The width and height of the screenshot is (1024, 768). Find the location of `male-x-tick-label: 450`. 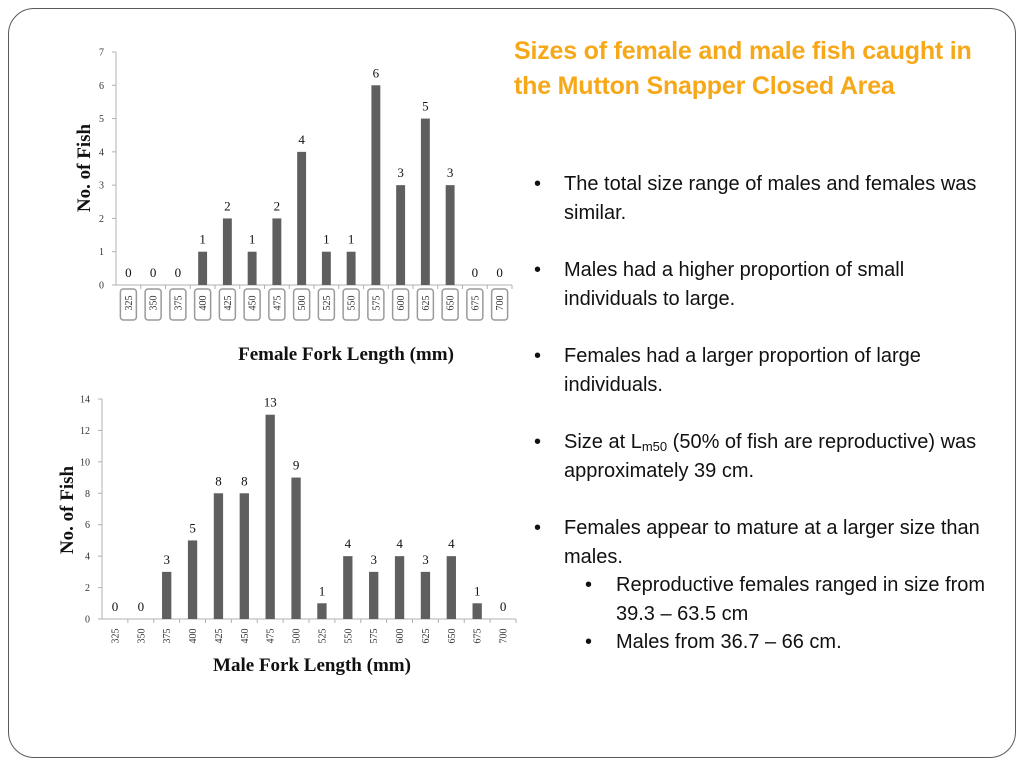

male-x-tick-label: 450 is located at coordinates (245, 636).